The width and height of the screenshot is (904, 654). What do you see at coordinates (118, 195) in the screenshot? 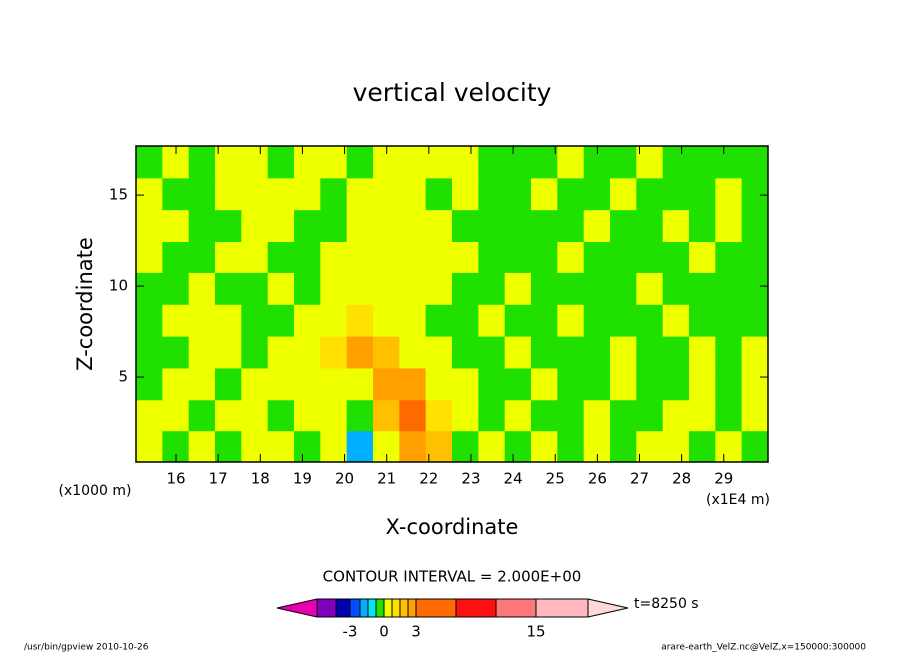
I see `y-tick-label: 15` at bounding box center [118, 195].